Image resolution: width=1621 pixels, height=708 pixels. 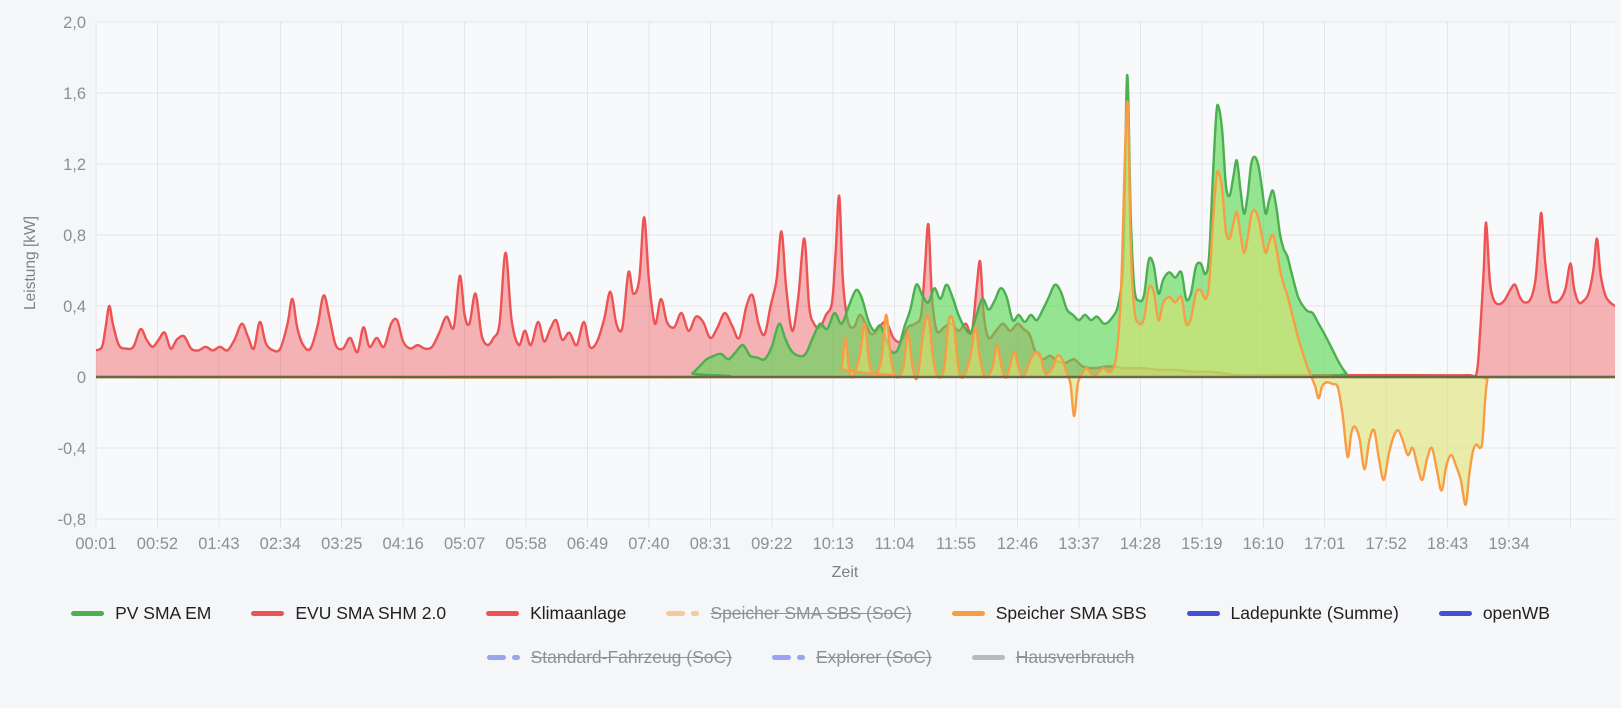 What do you see at coordinates (371, 613) in the screenshot?
I see `legend-item-label: EVU SMA SHM 2.0` at bounding box center [371, 613].